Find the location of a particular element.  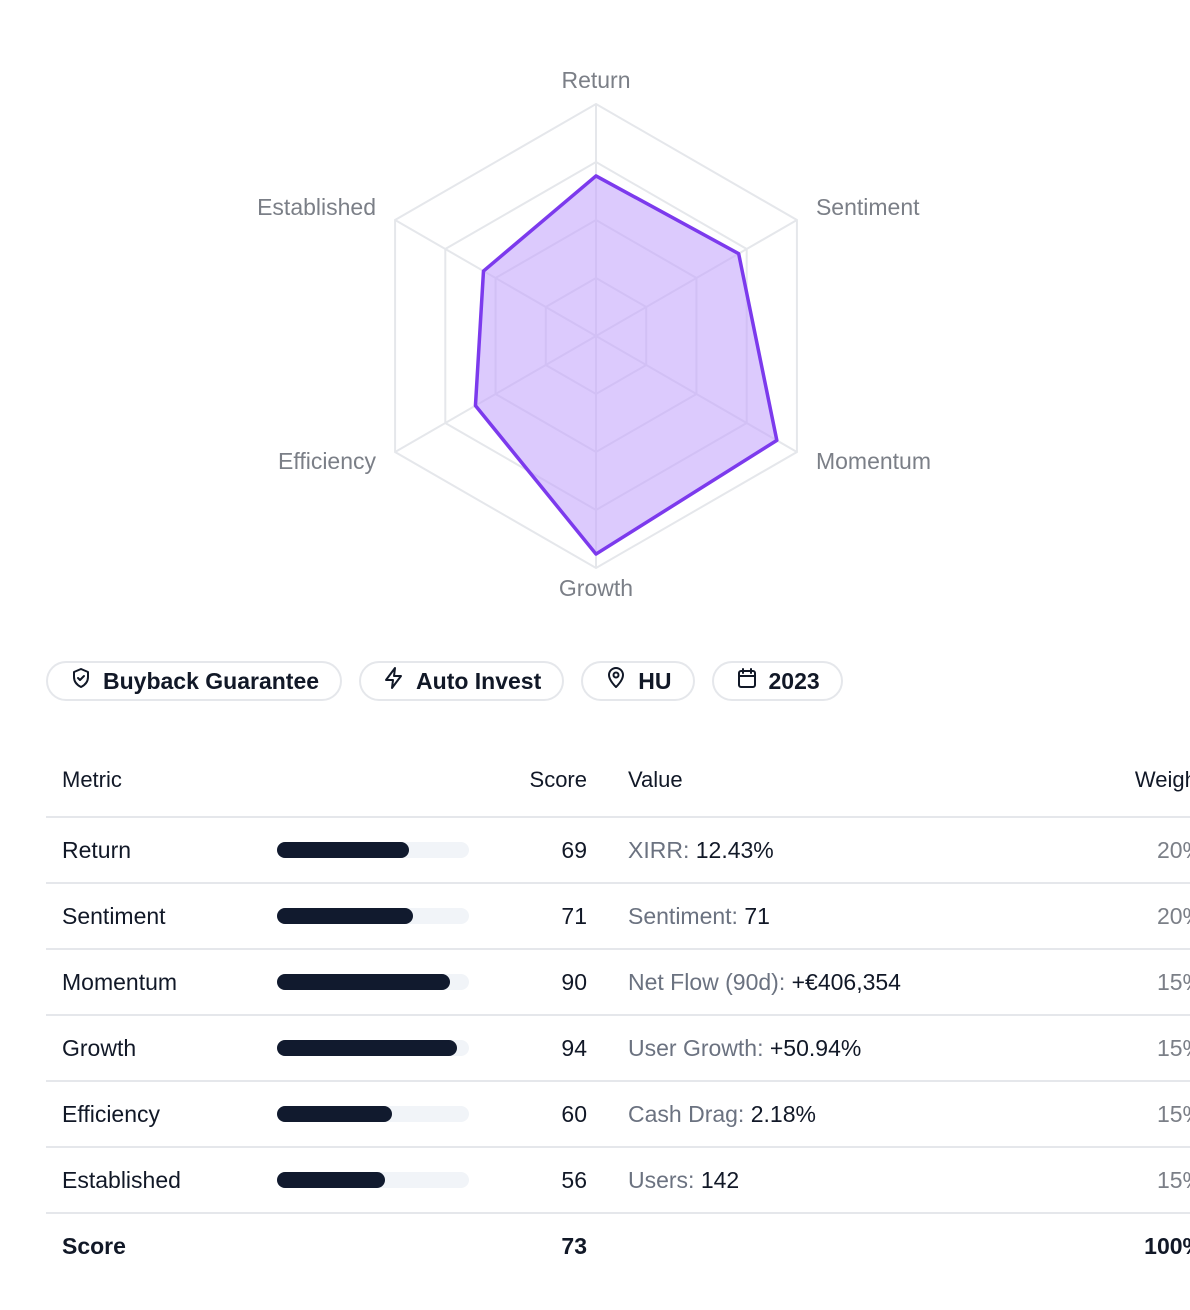

header-metric: Metric is located at coordinates (161, 781).